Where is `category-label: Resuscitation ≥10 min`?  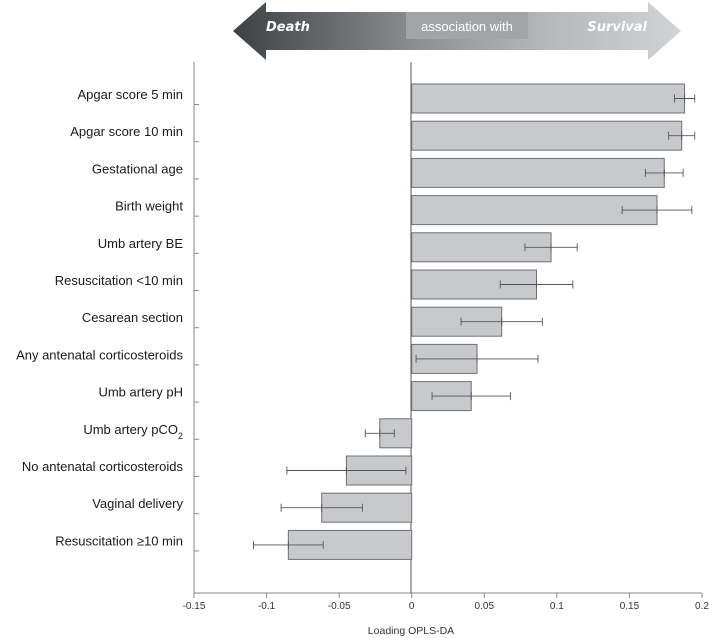 category-label: Resuscitation ≥10 min is located at coordinates (119, 540).